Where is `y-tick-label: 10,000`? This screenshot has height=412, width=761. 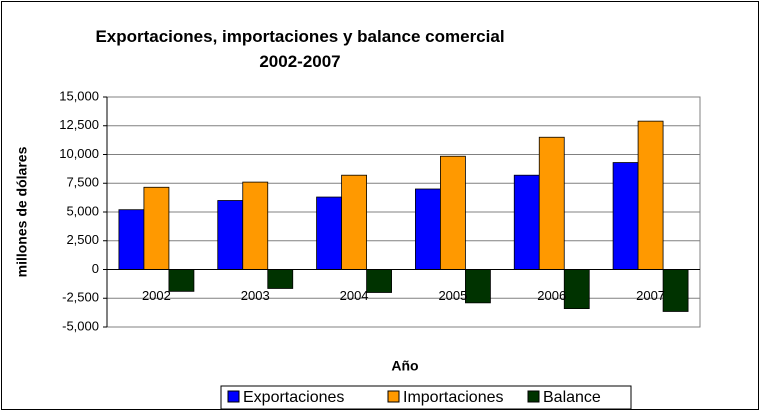
y-tick-label: 10,000 is located at coordinates (79, 153).